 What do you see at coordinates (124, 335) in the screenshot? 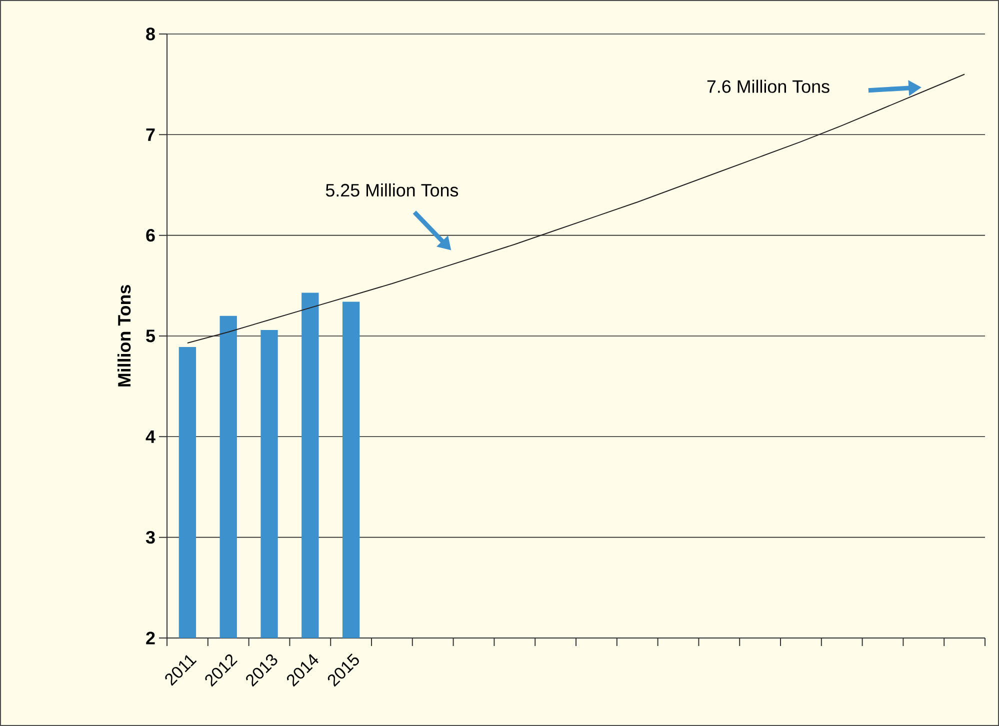
I see `y-axis-title: Million Tons` at bounding box center [124, 335].